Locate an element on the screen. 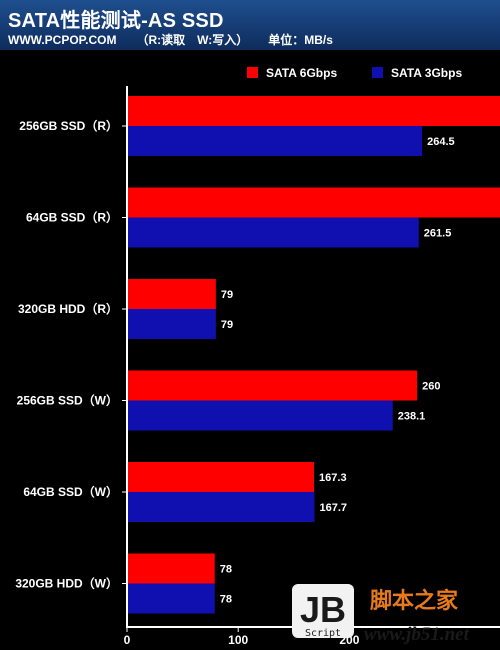 Image resolution: width=500 pixels, height=650 pixels. x-tick-label: 100 is located at coordinates (238, 640).